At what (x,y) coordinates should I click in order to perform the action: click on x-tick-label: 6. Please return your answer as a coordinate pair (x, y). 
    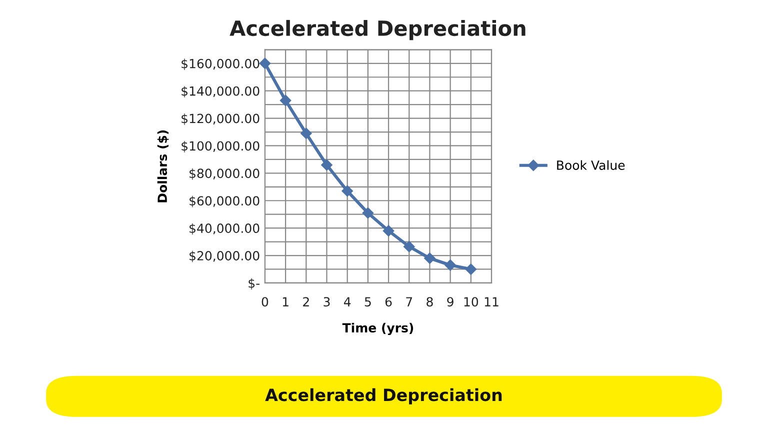
    Looking at the image, I should click on (388, 302).